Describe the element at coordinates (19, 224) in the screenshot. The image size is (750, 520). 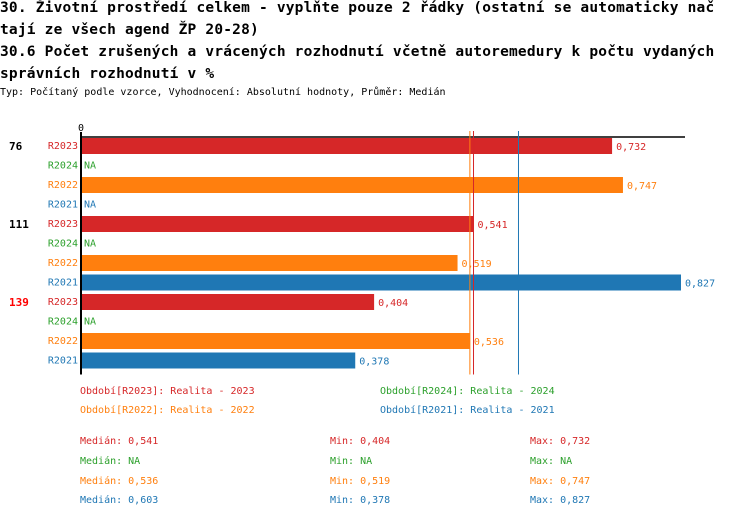
I see `group-label: 111` at that location.